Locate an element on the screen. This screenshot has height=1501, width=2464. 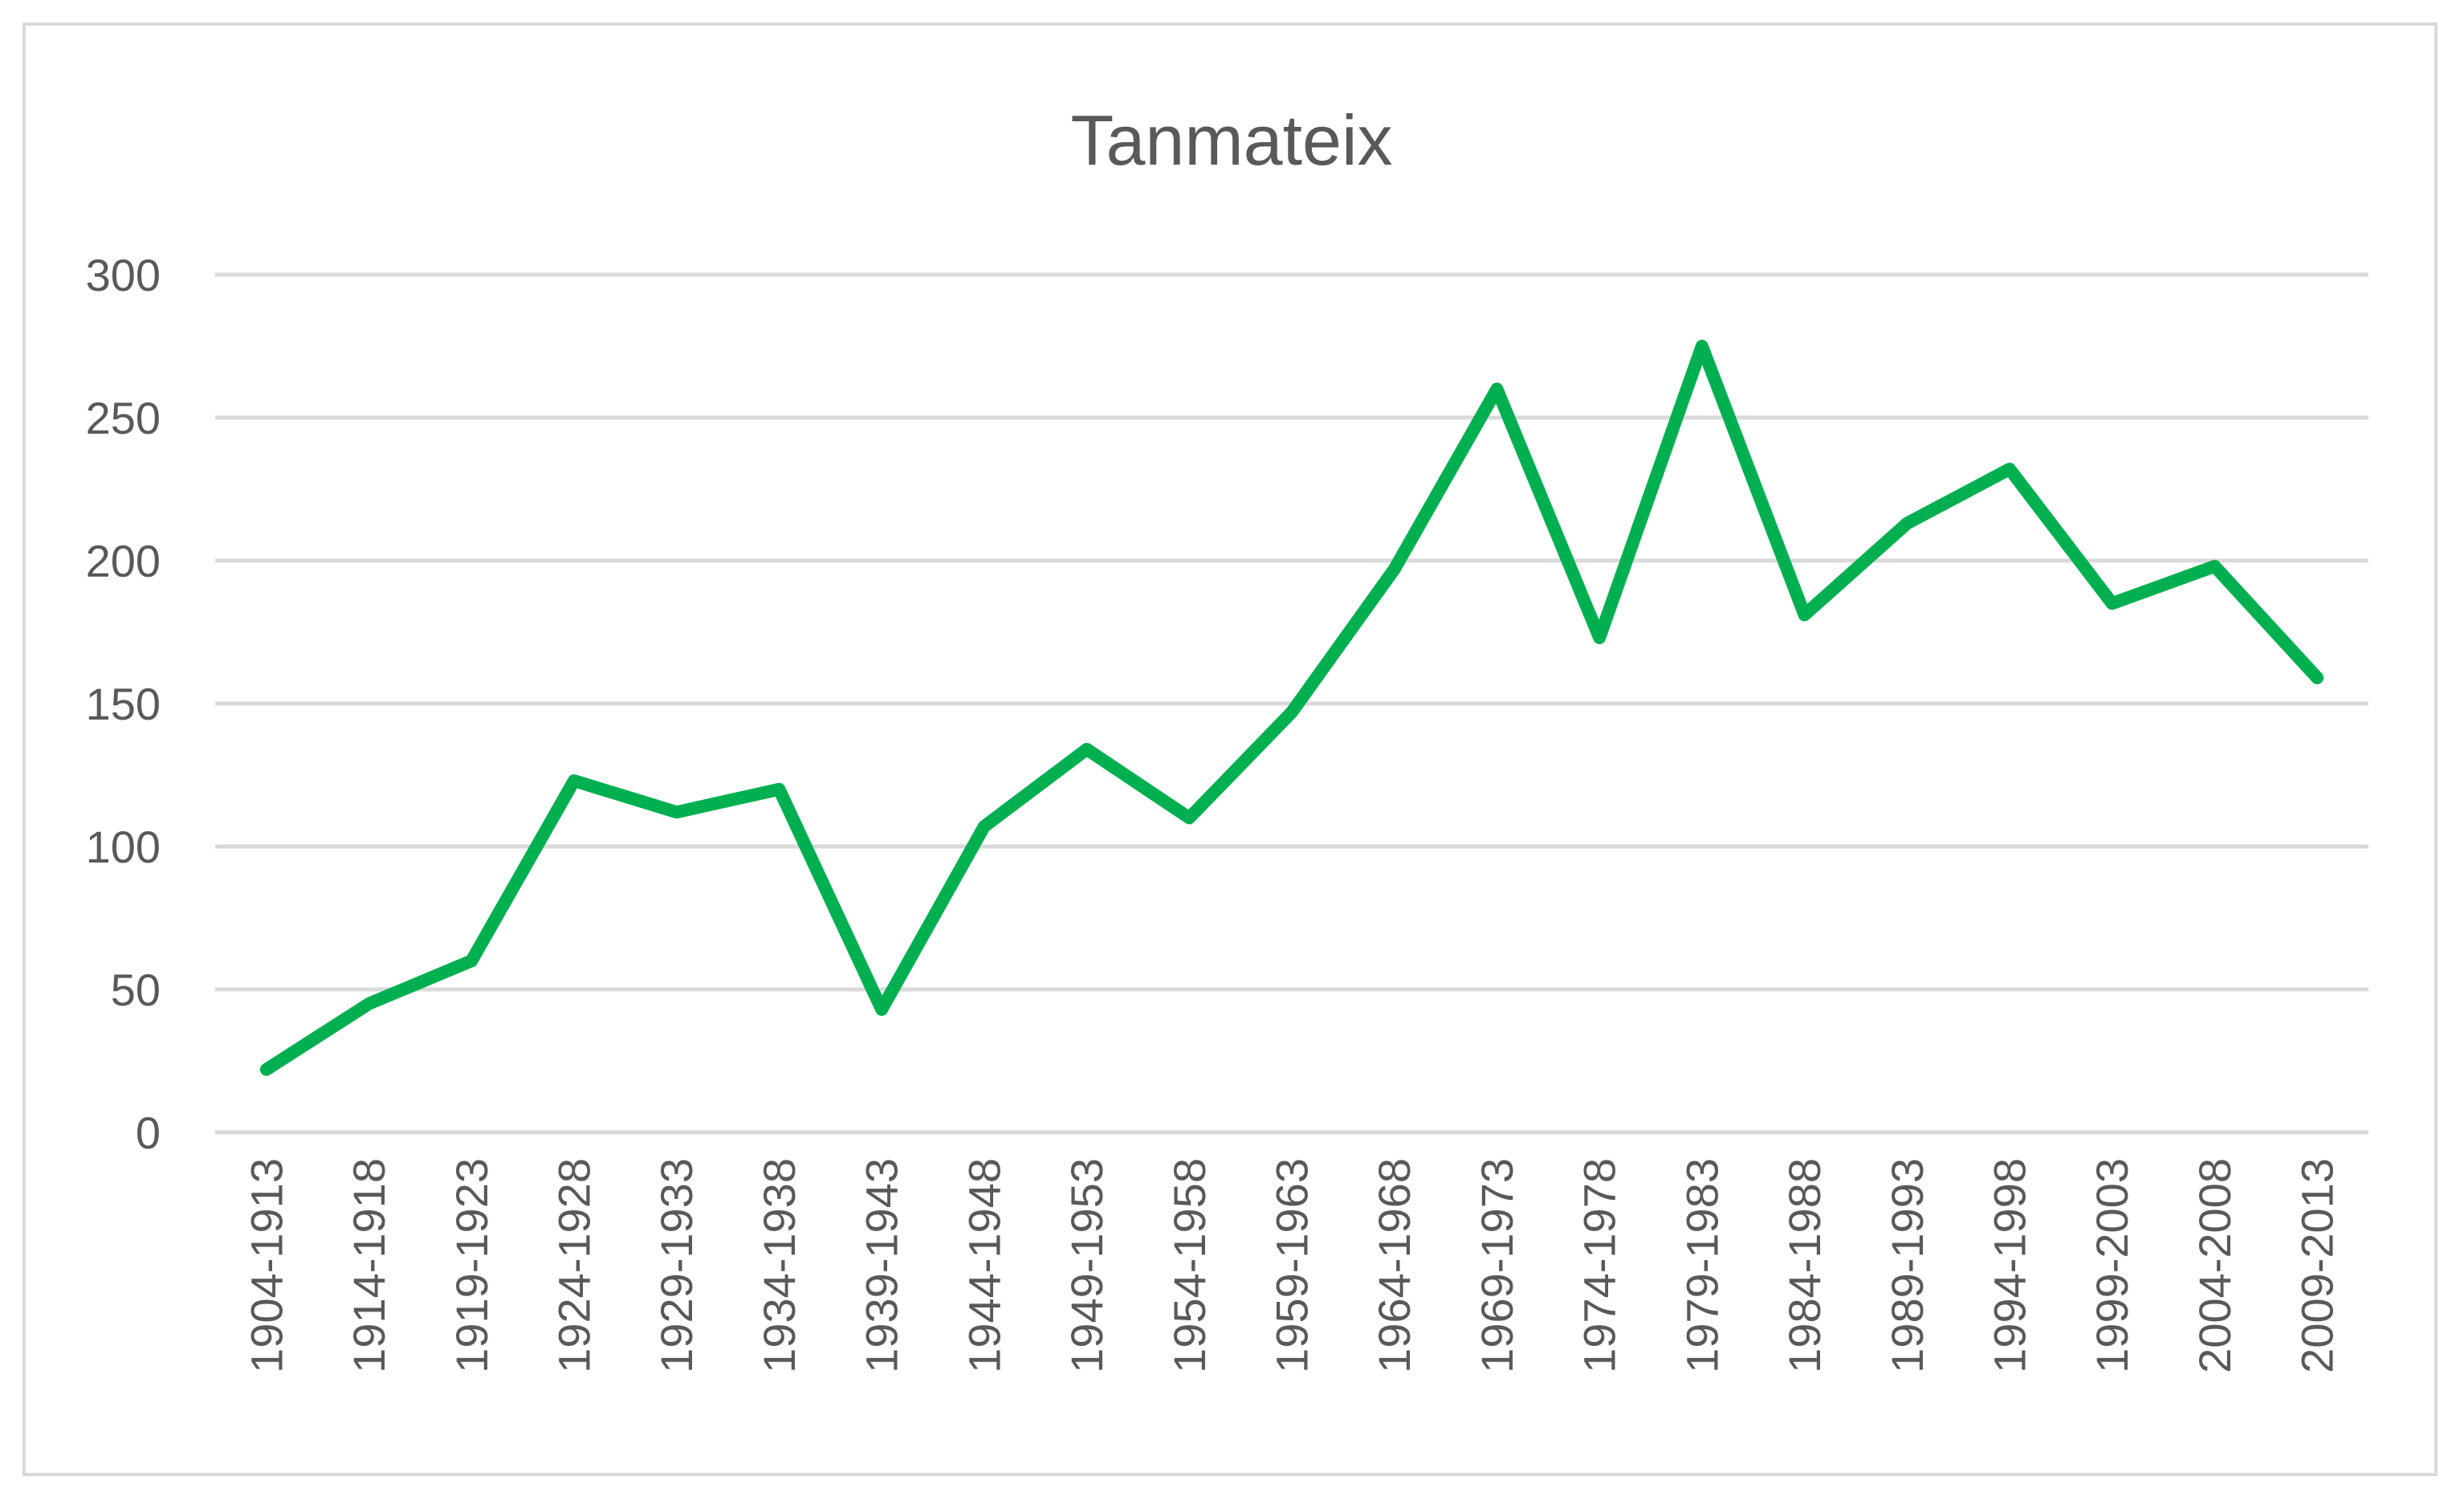
x-tick-label: 1919-1923 is located at coordinates (471, 1265).